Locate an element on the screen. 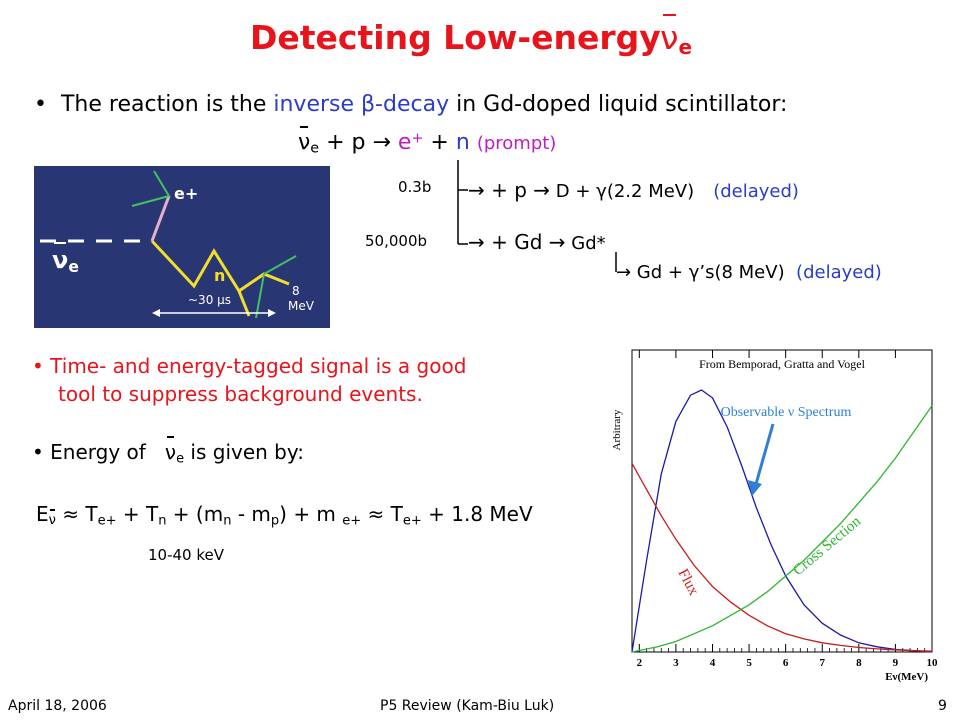 The height and width of the screenshot is (720, 960). reaction-proton: + p is located at coordinates (346, 142).